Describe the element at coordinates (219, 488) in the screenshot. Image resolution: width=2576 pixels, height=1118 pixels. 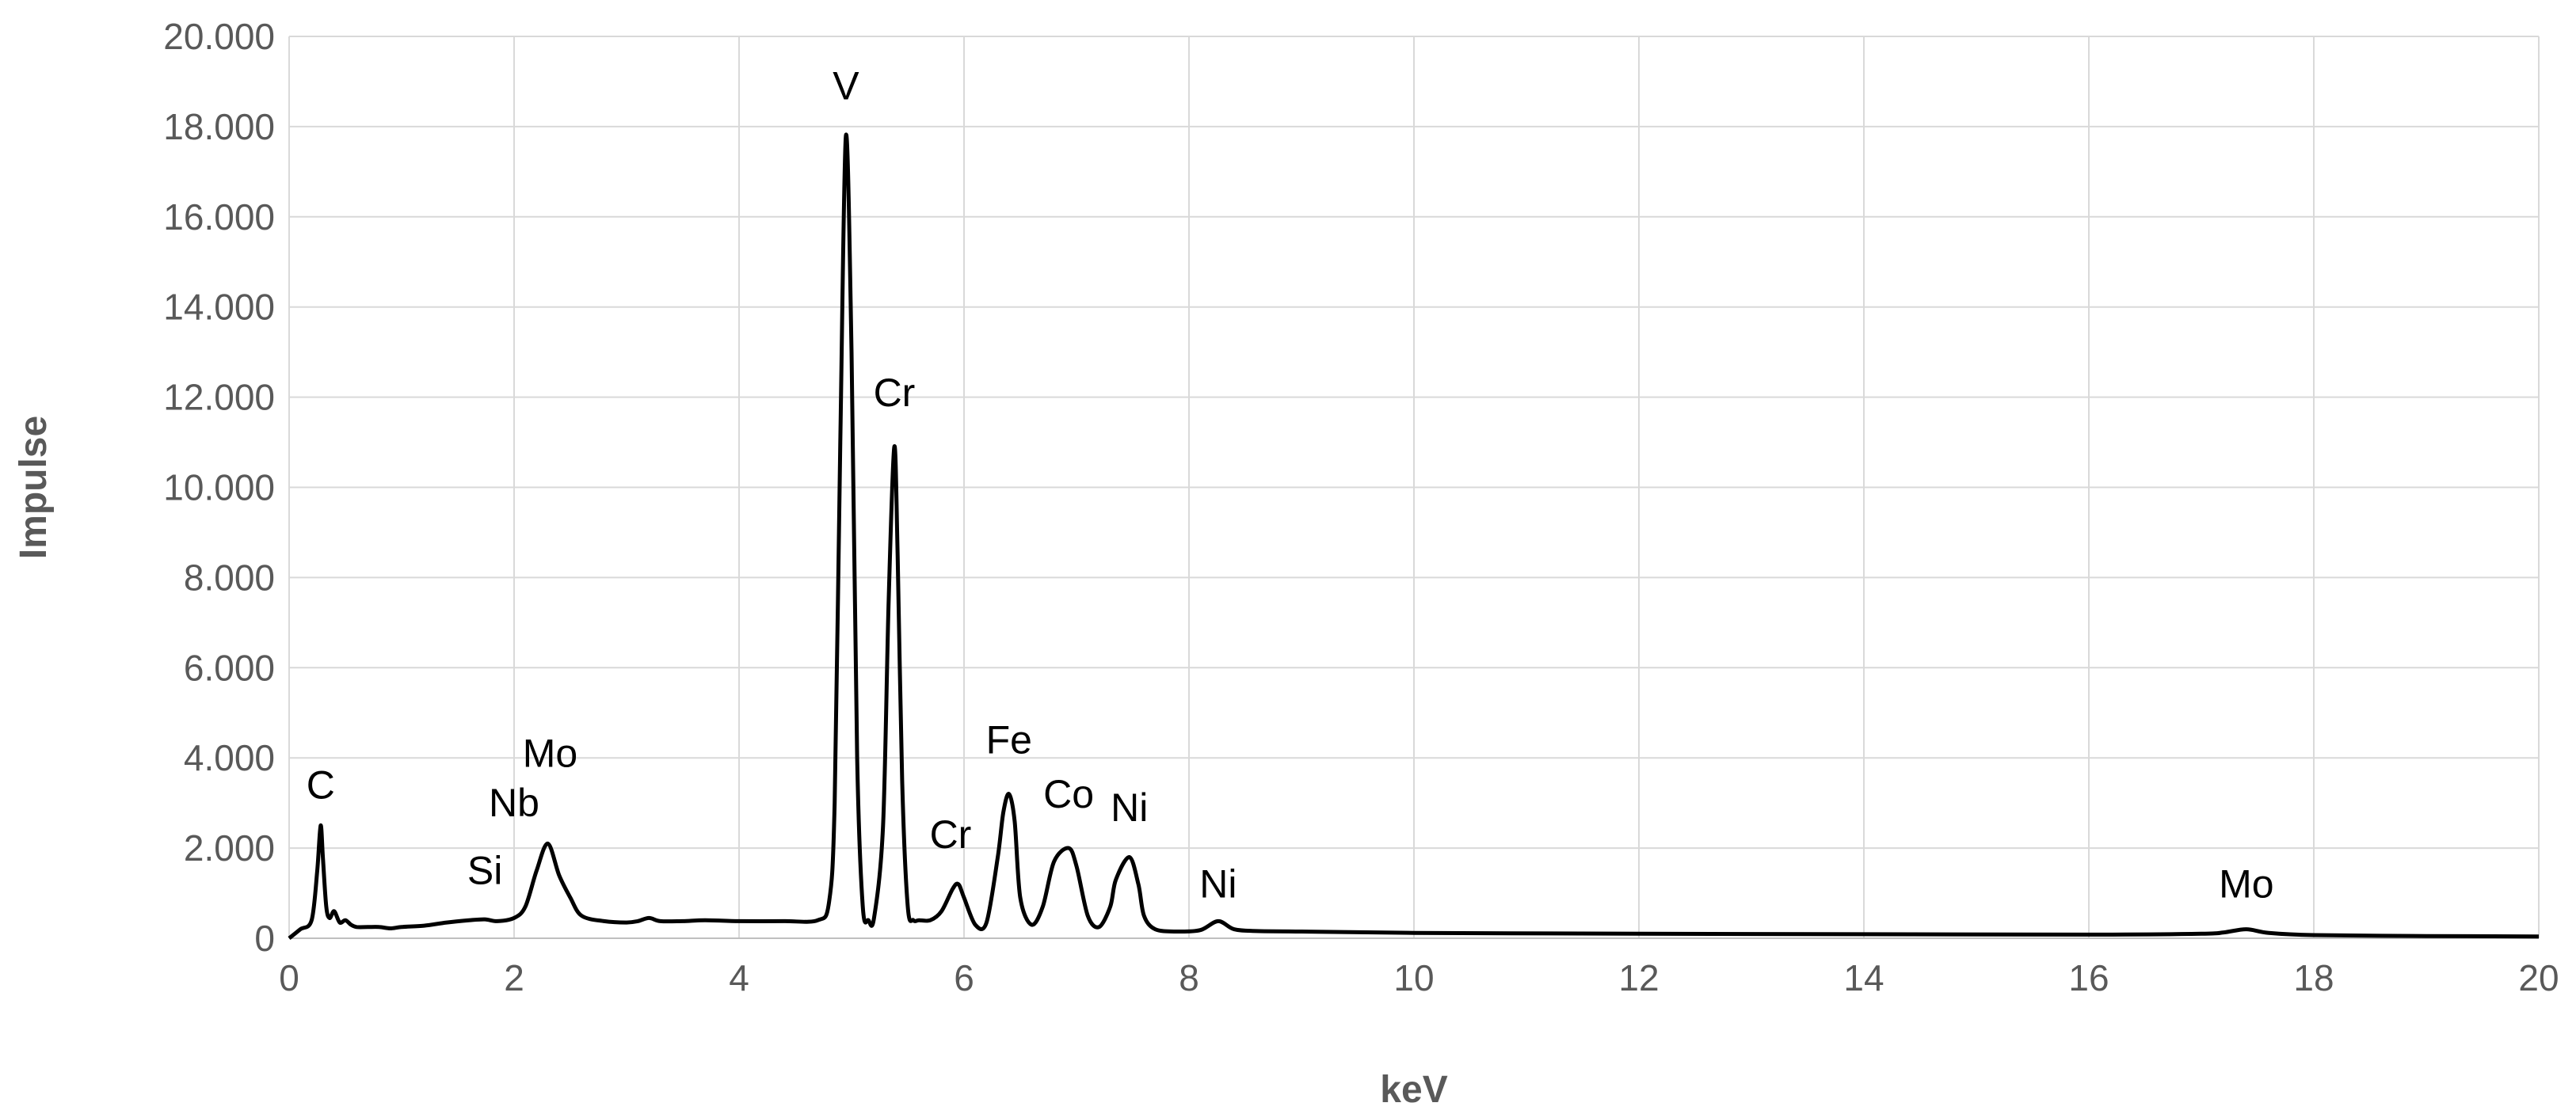
I see `y-tick-label: 10.000` at that location.